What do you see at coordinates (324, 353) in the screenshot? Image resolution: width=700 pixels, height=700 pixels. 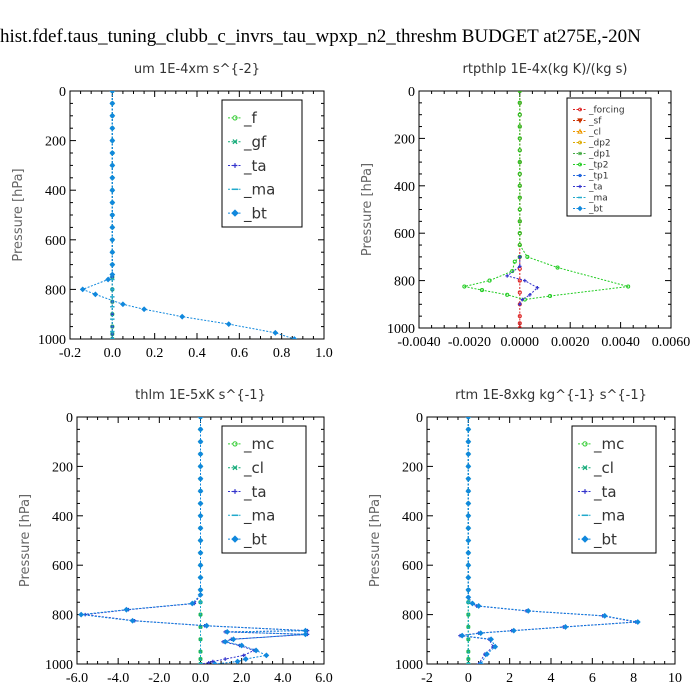 I see `x-tick-label: 1.0` at bounding box center [324, 353].